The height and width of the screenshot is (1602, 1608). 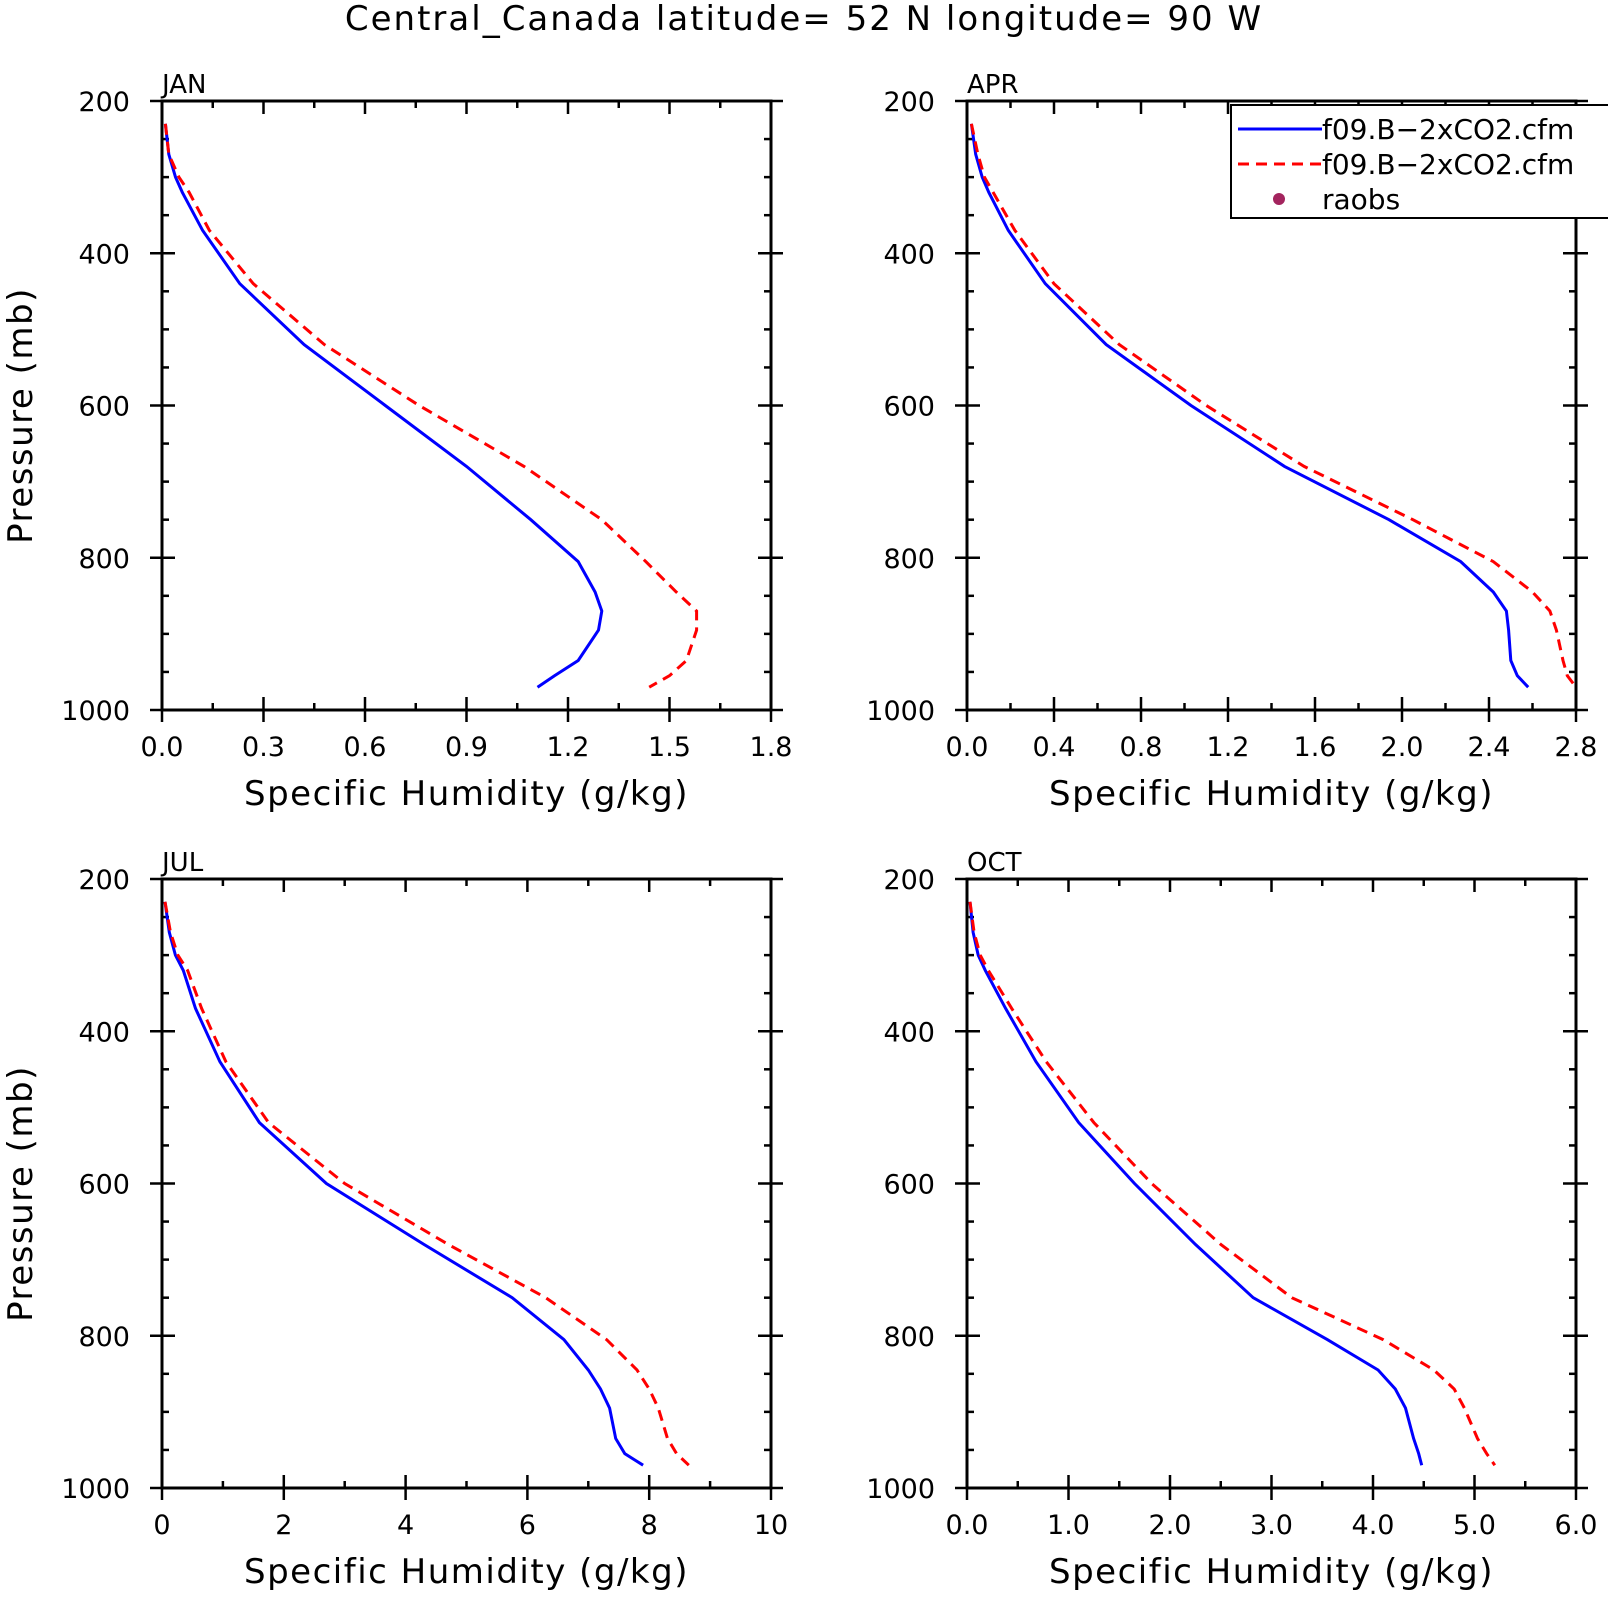 I want to click on x-tick-label: 2.8, so click(x=1576, y=747).